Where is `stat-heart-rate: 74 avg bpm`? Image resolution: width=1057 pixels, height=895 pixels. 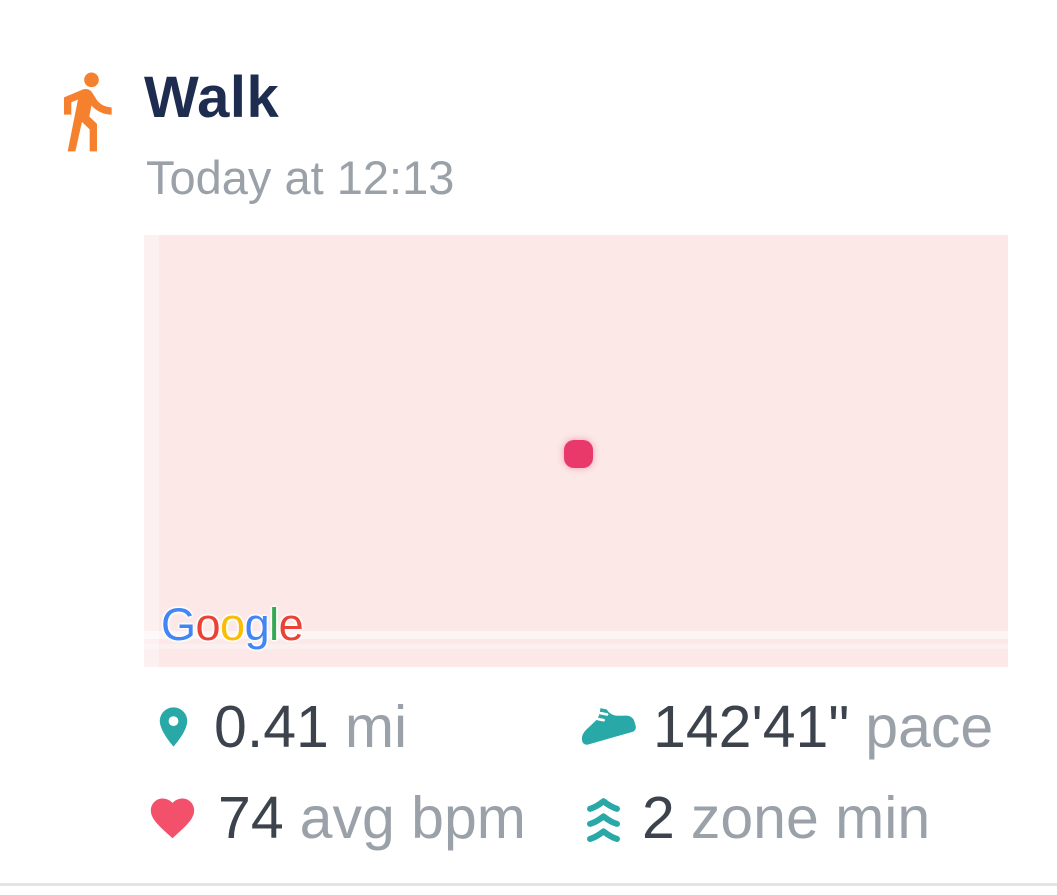 stat-heart-rate: 74 avg bpm is located at coordinates (335, 818).